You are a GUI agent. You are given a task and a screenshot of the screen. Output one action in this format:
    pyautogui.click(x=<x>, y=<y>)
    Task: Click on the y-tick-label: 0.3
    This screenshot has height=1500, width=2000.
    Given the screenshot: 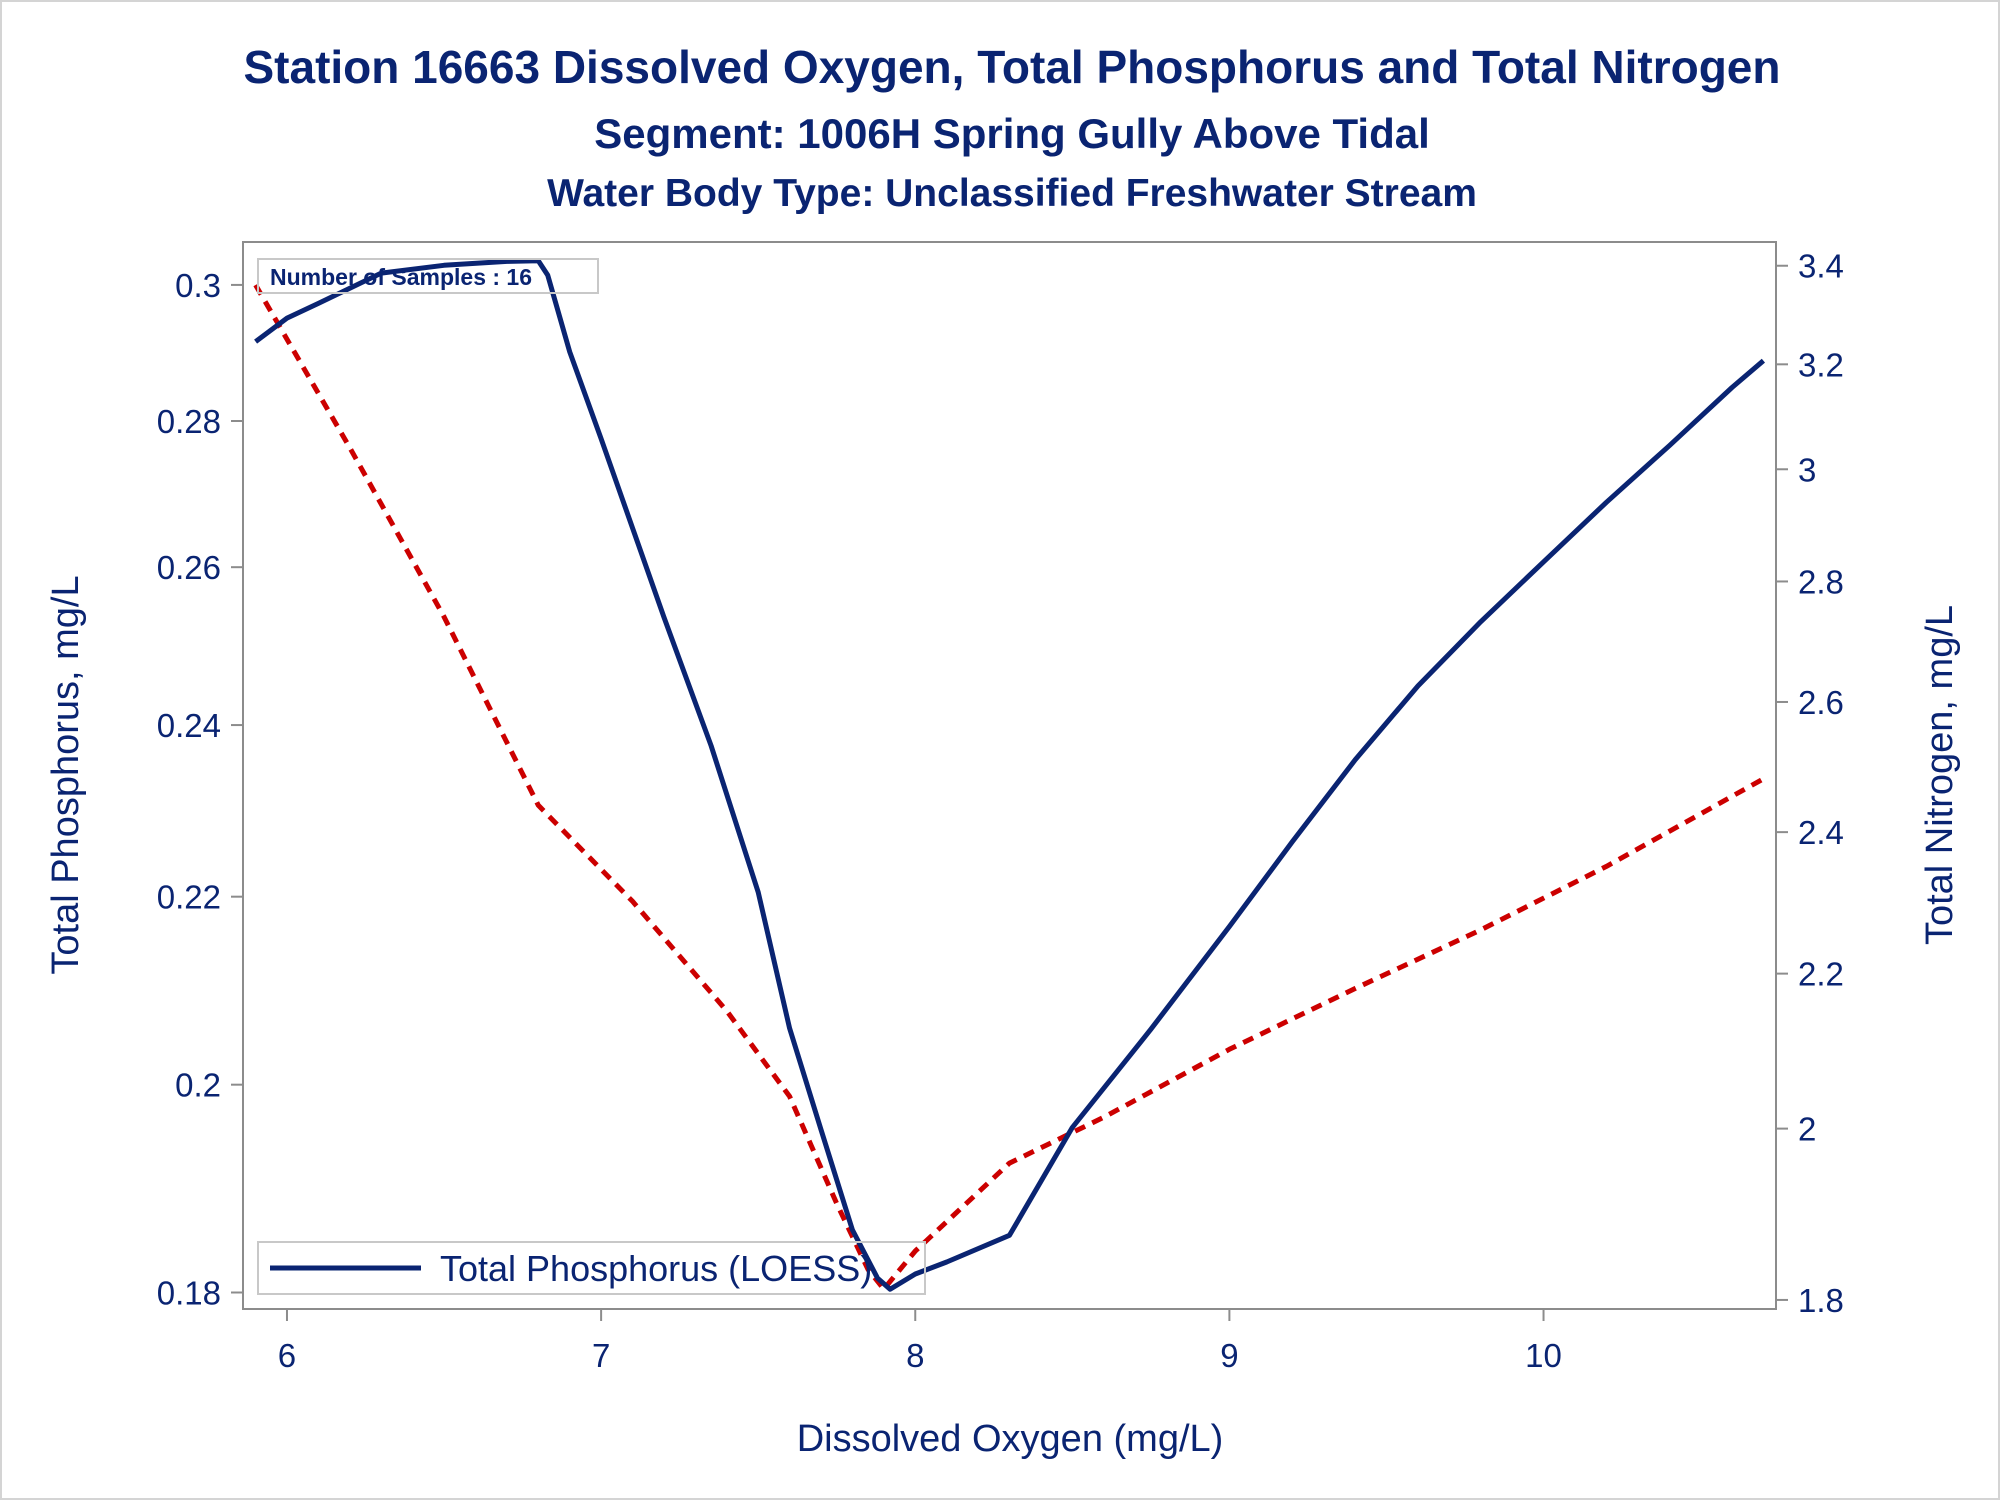 What is the action you would take?
    pyautogui.click(x=198, y=285)
    